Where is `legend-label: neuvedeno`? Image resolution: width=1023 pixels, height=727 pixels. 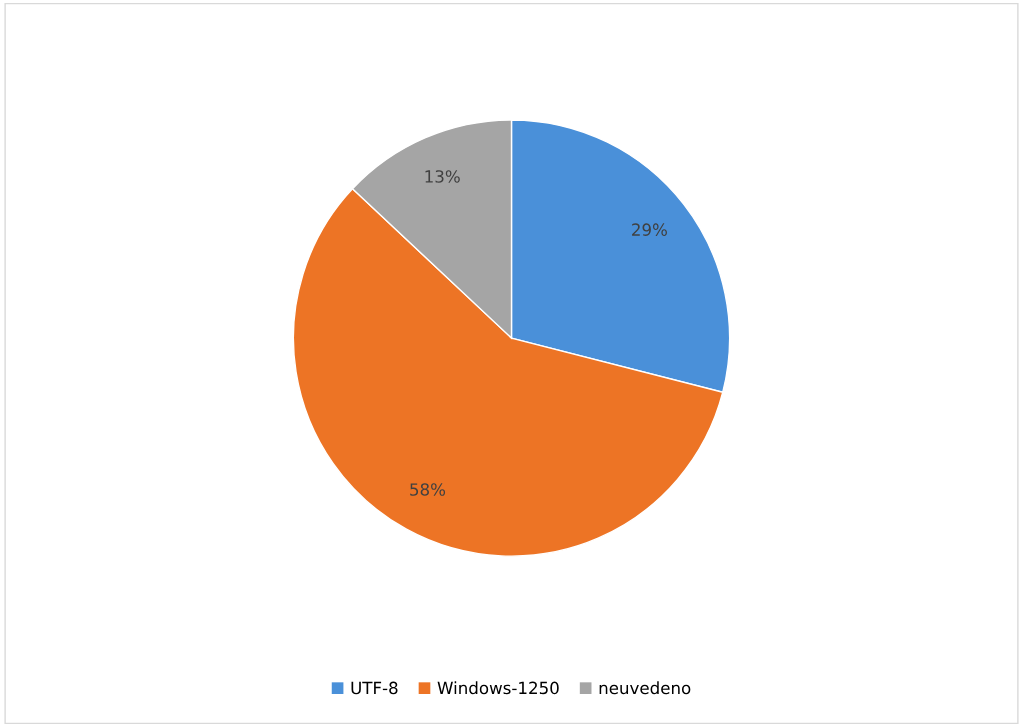
legend-label: neuvedeno is located at coordinates (645, 688).